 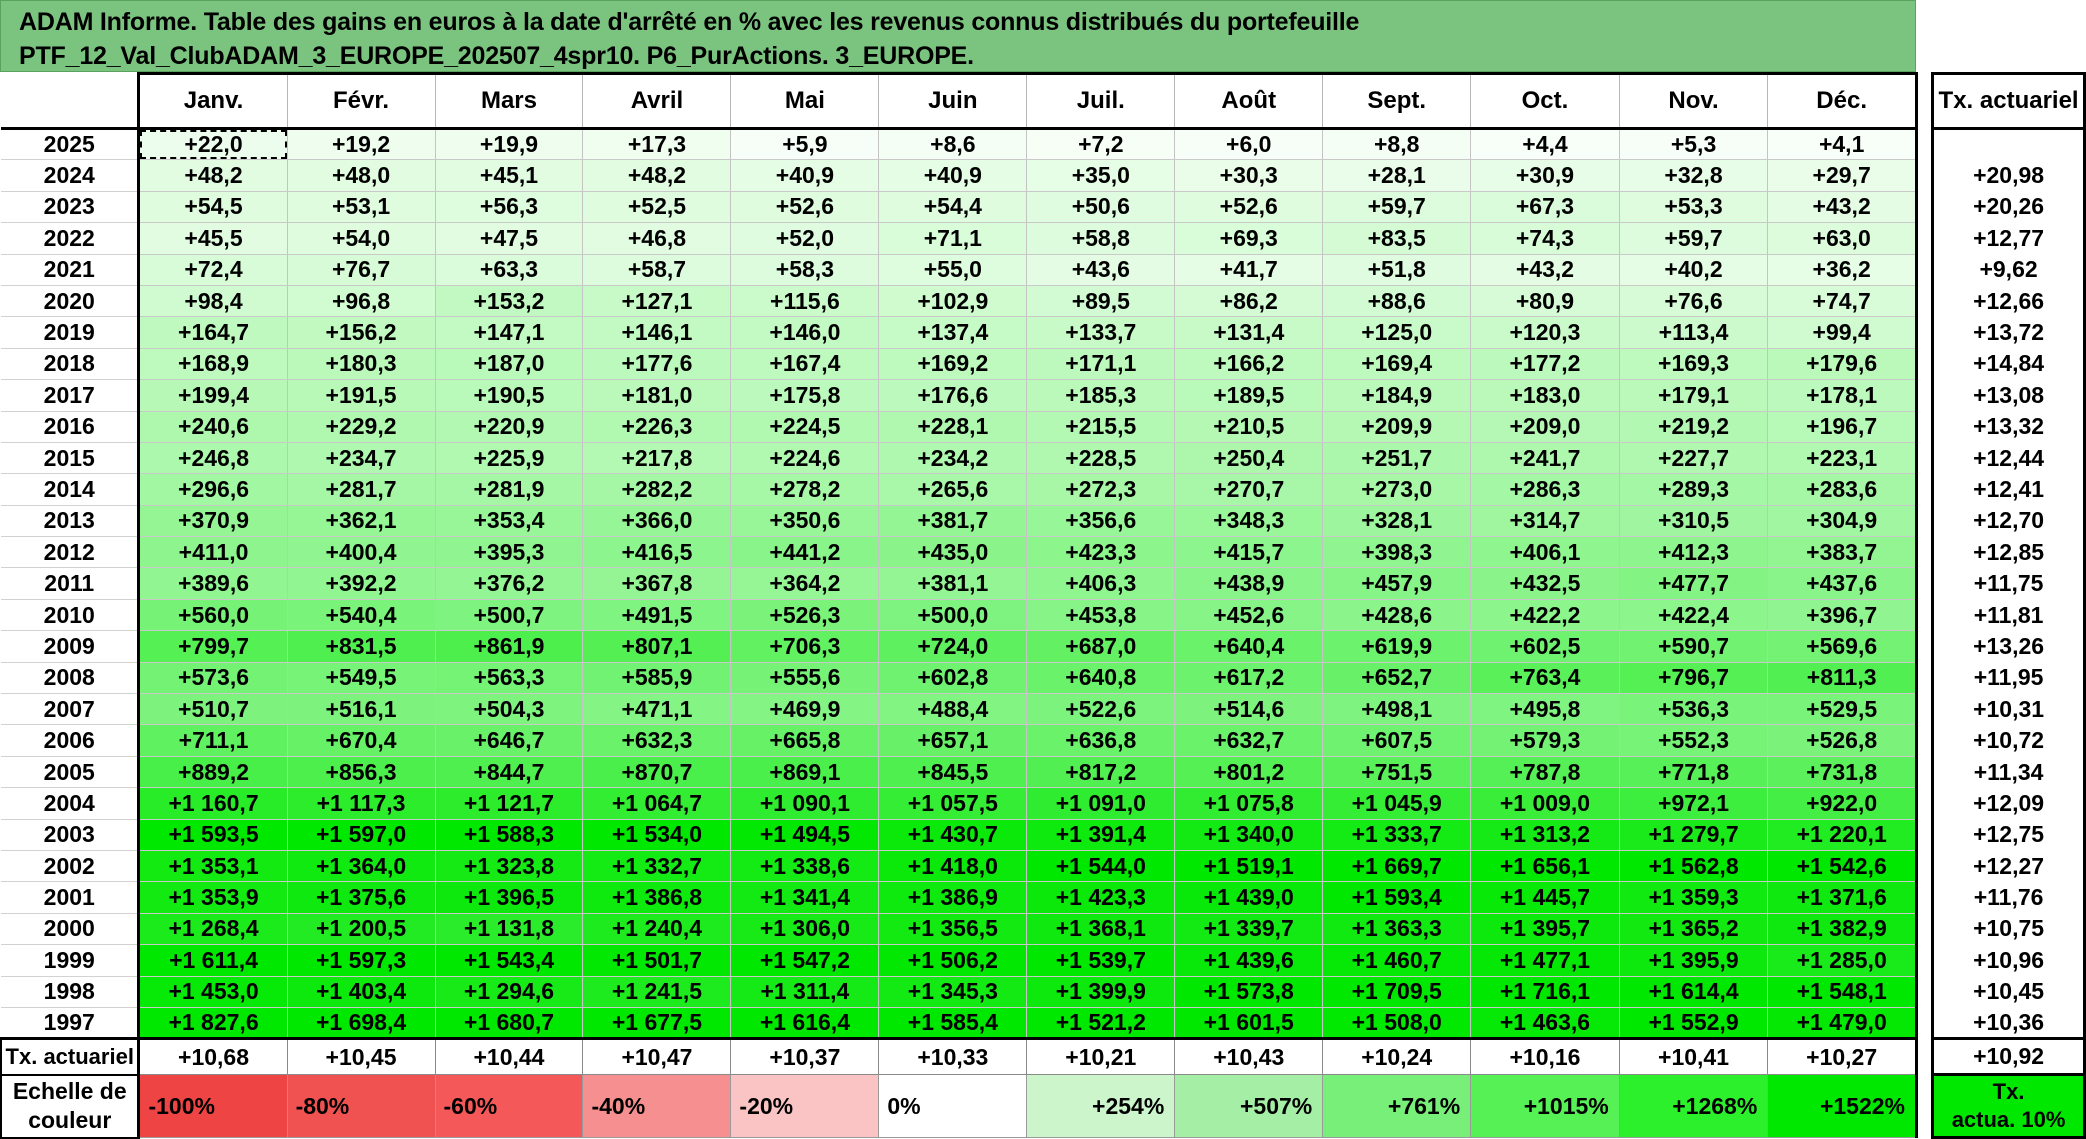 I want to click on row-header-year: 2001, so click(x=70, y=897).